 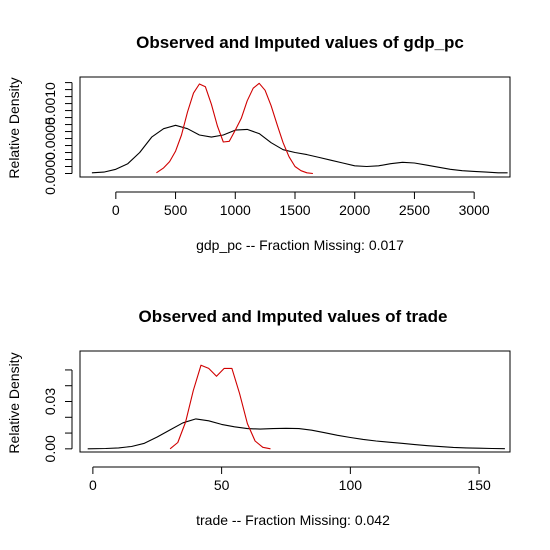 I want to click on y-tick-label: 0.0005, so click(x=50, y=138).